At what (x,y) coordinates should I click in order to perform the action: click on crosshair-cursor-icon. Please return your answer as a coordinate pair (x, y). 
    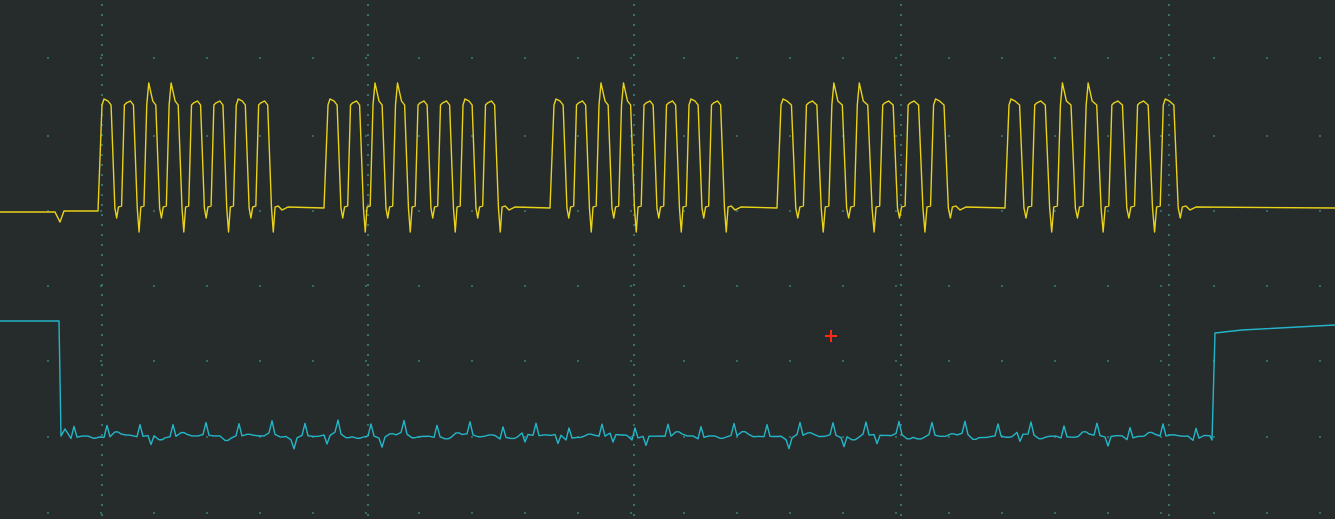
    Looking at the image, I should click on (831, 336).